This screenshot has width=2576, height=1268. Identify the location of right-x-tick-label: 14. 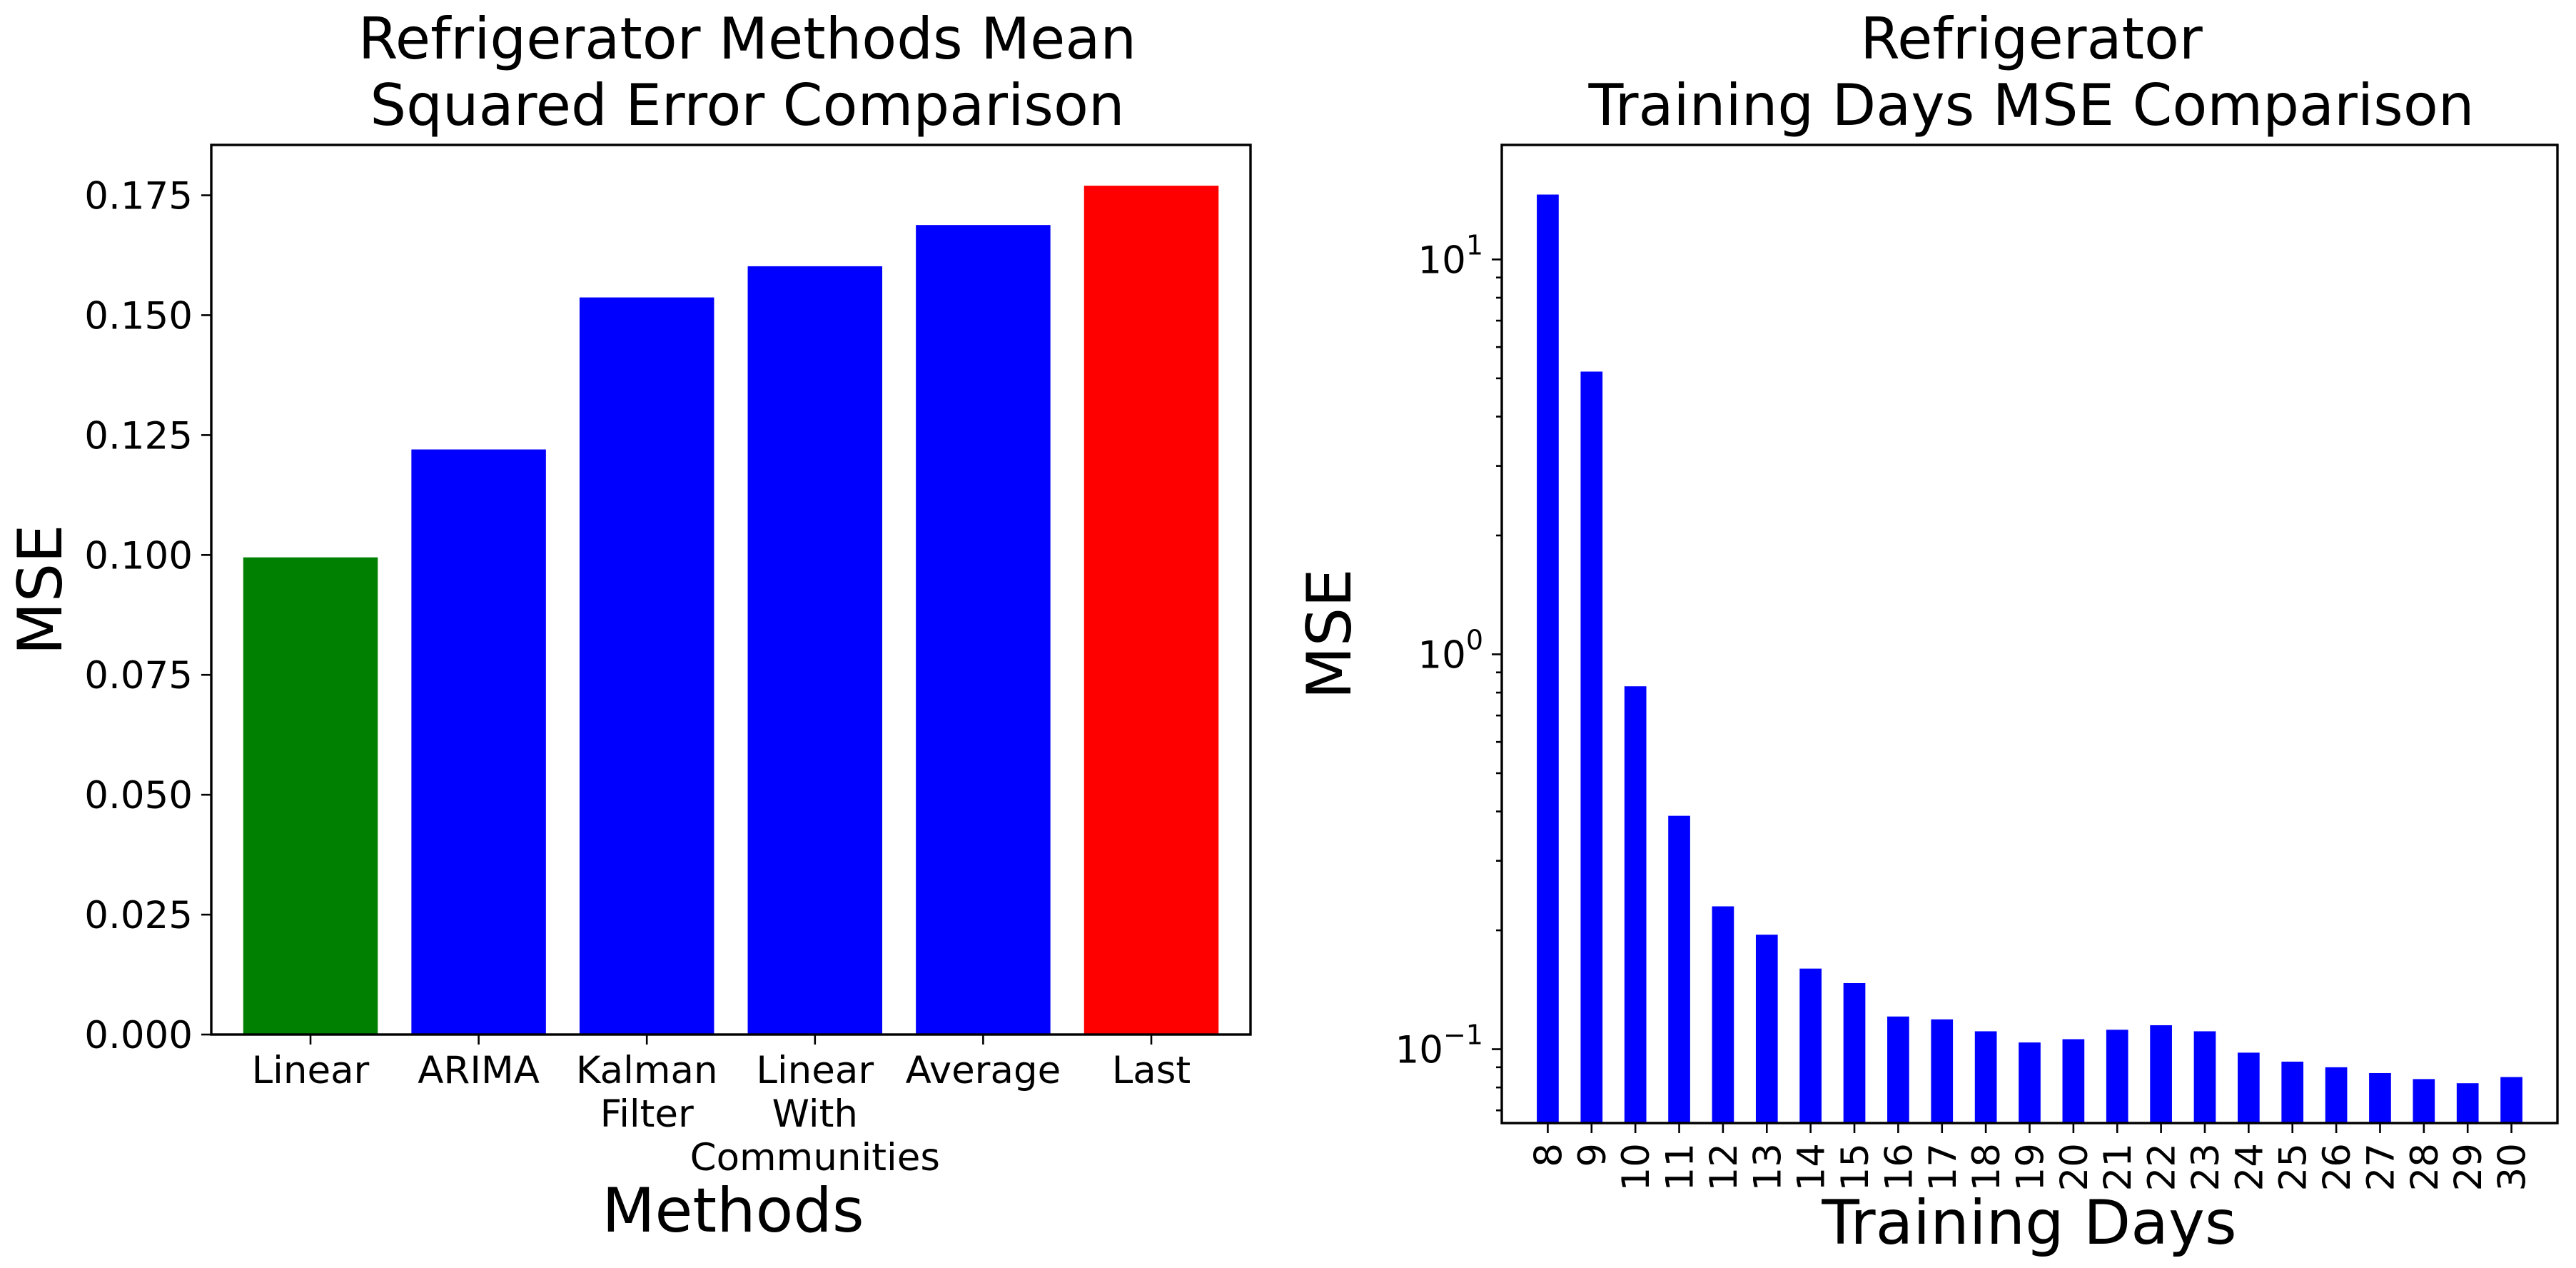
(1812, 1167).